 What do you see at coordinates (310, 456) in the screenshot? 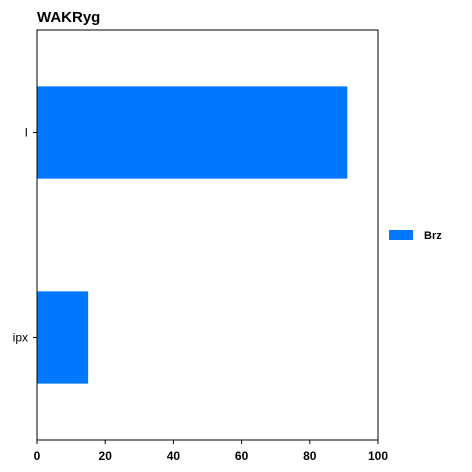
I see `x-tick-label: 80` at bounding box center [310, 456].